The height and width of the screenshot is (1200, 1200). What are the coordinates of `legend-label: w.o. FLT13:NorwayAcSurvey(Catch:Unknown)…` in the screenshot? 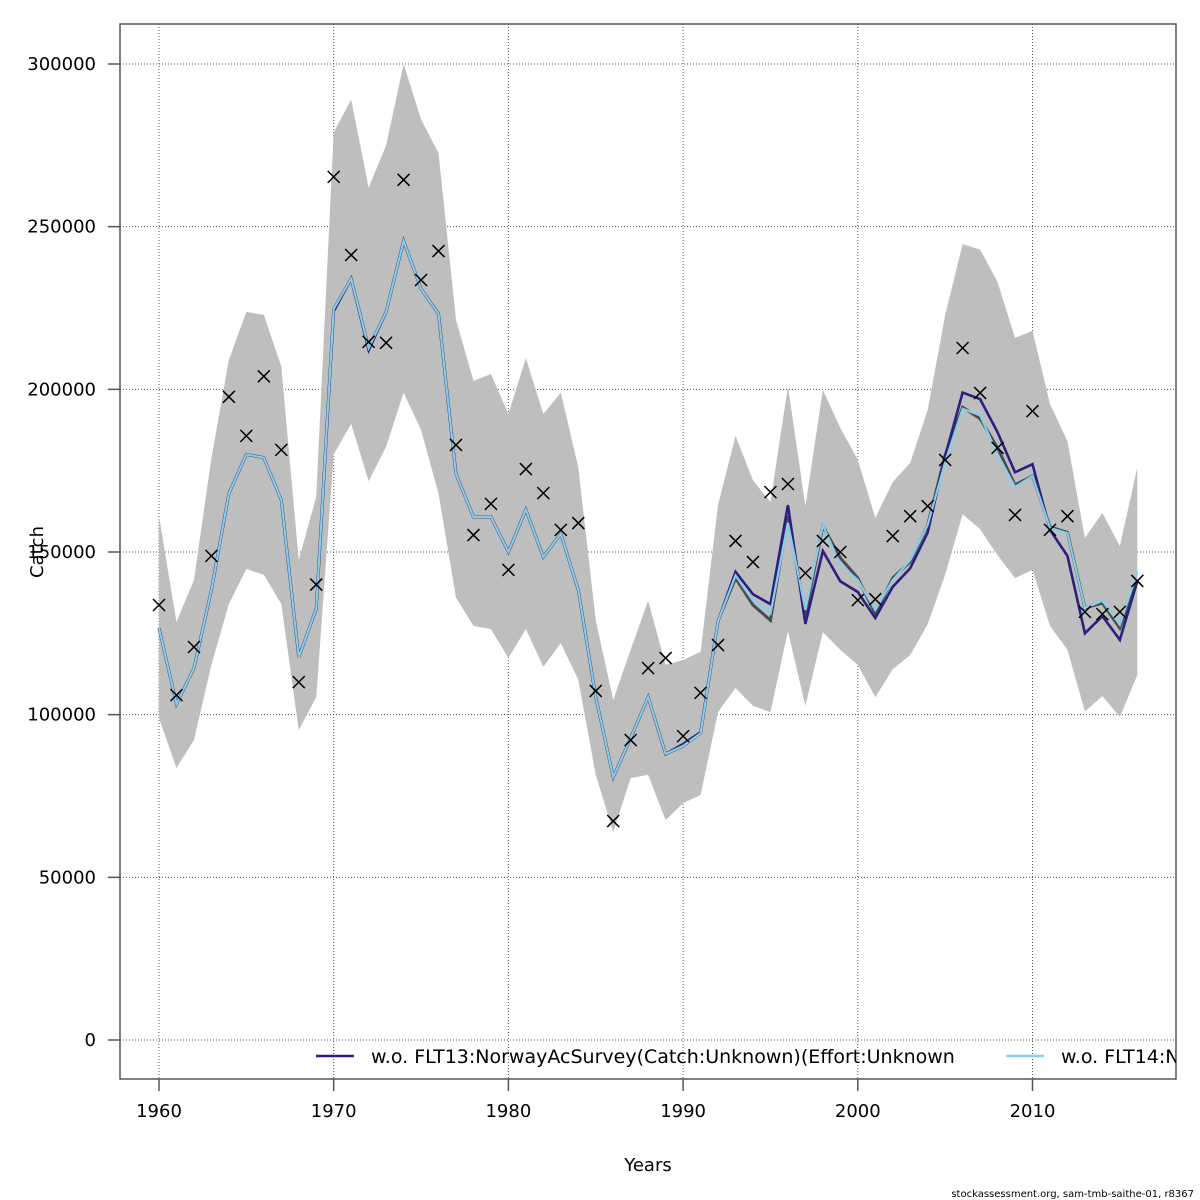 It's located at (663, 1057).